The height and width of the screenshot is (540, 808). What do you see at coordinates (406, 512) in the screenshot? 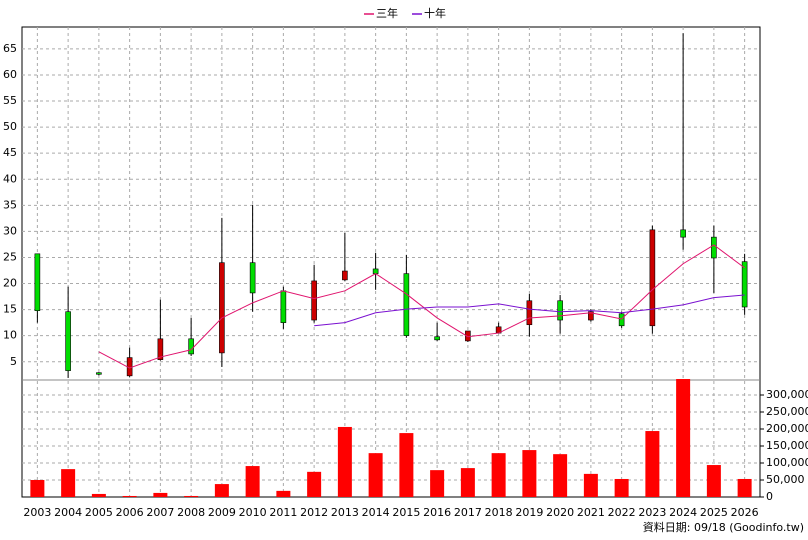
I see `x-tick-label: 2015` at bounding box center [406, 512].